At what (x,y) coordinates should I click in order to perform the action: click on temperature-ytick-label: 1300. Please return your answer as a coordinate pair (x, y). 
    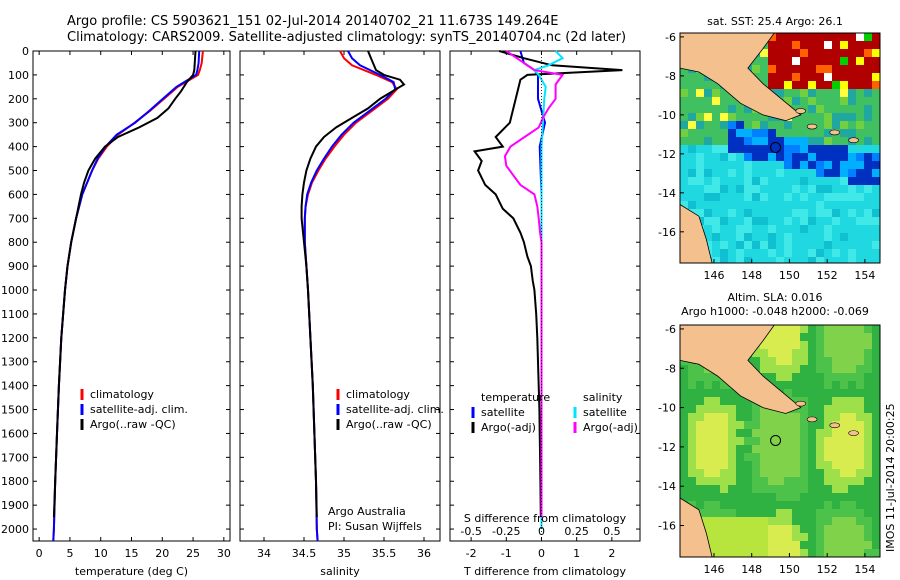
    Looking at the image, I should click on (15, 362).